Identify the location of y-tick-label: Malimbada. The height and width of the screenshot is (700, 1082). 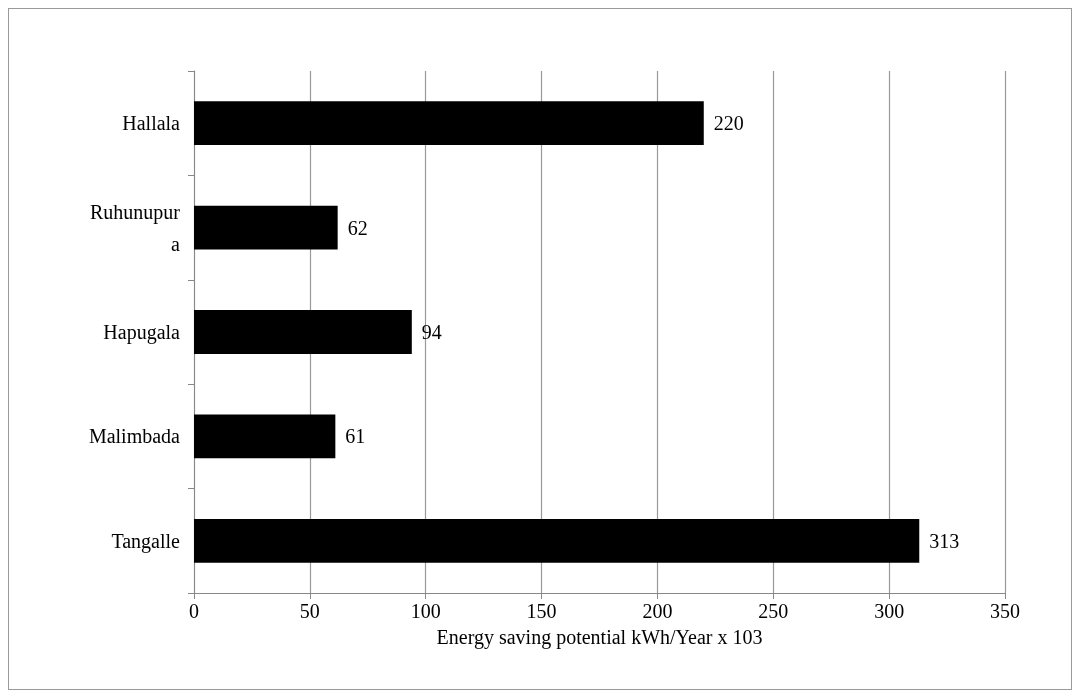
(134, 436).